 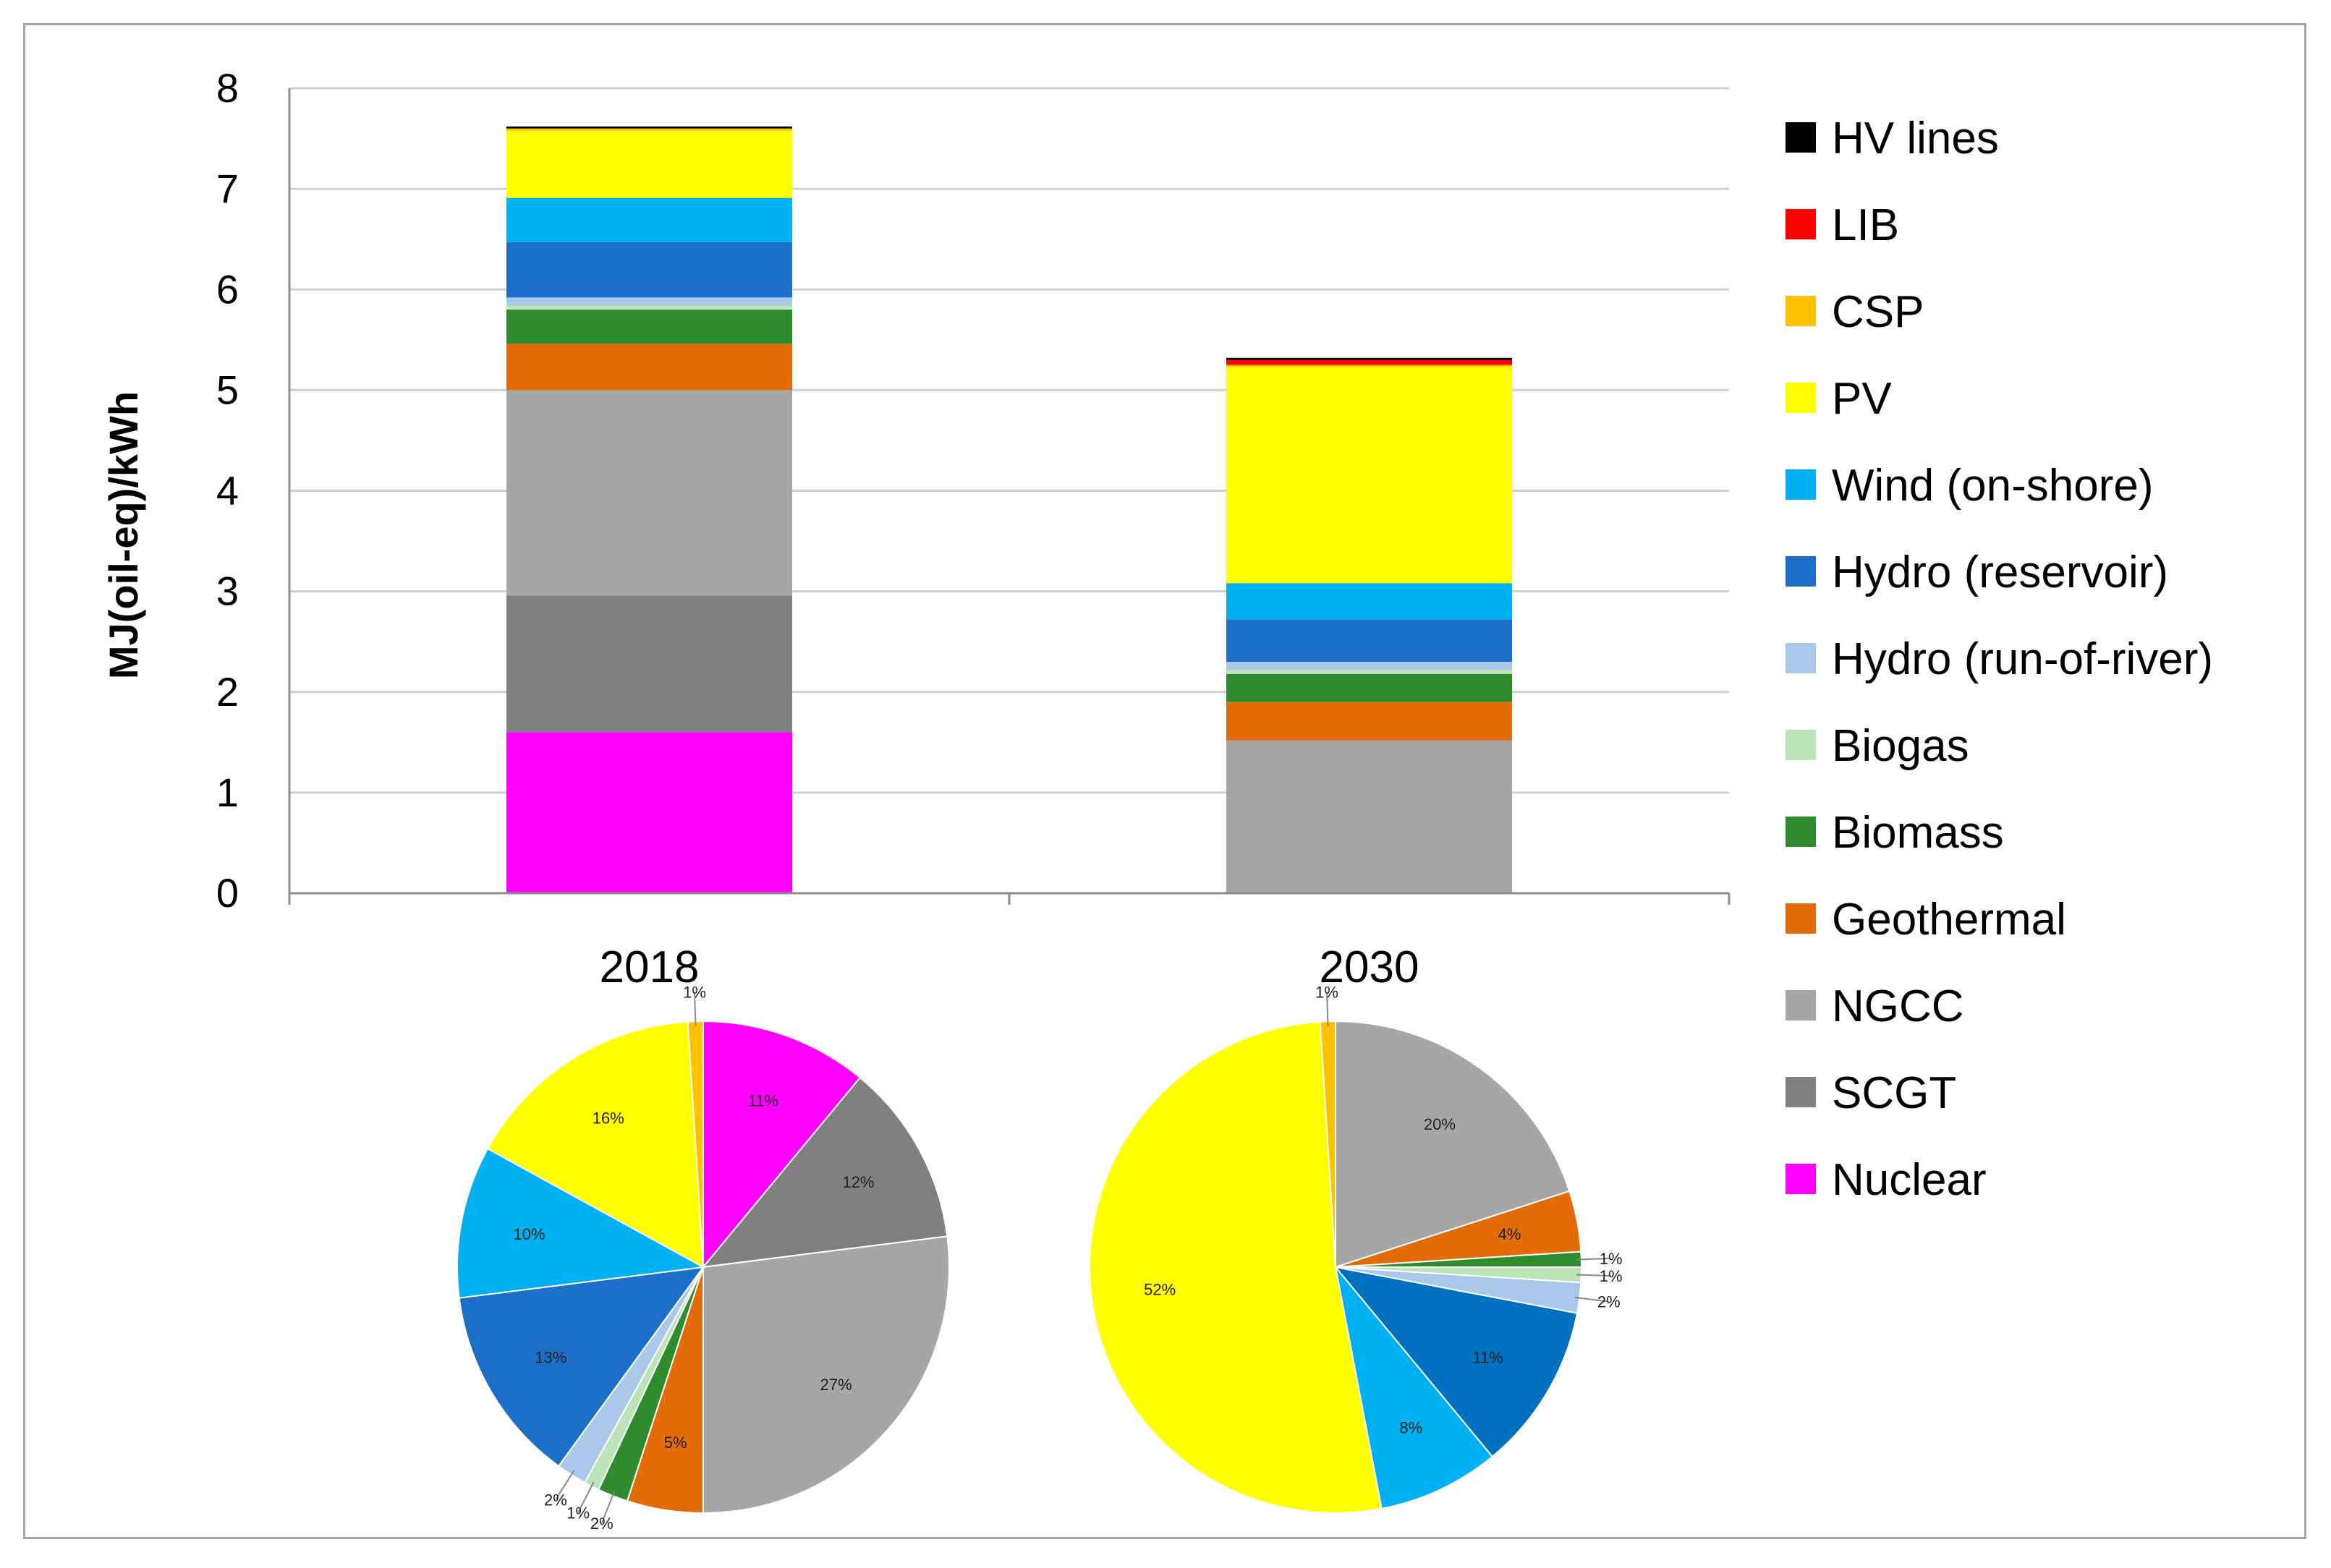 I want to click on legend-swatch-lib, so click(x=1801, y=224).